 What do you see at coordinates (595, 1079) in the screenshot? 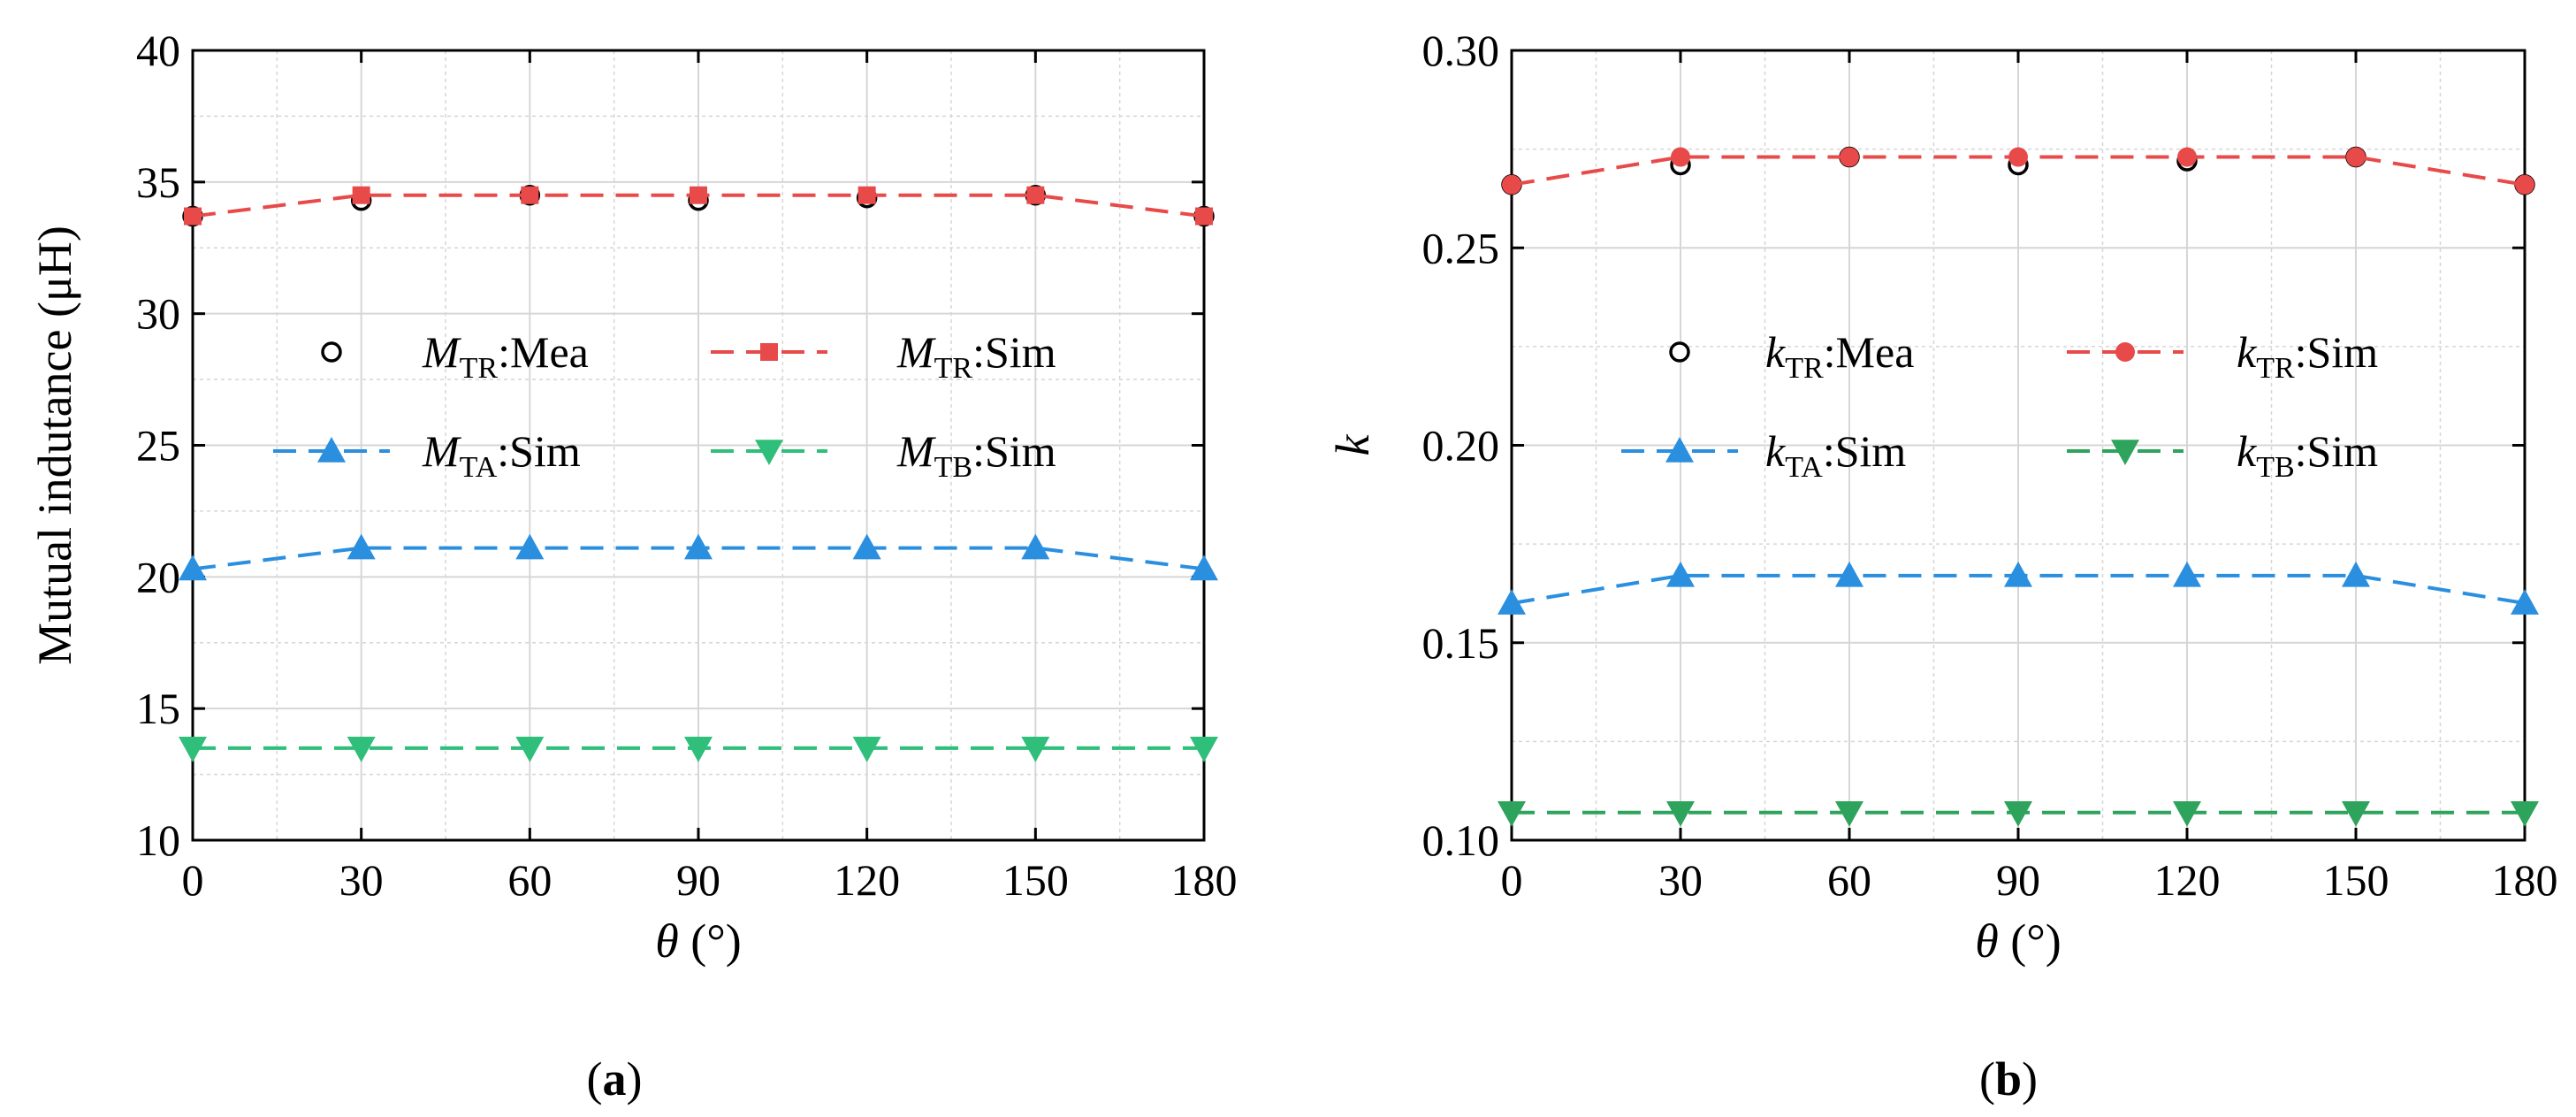
I see `caption-open: (` at bounding box center [595, 1079].